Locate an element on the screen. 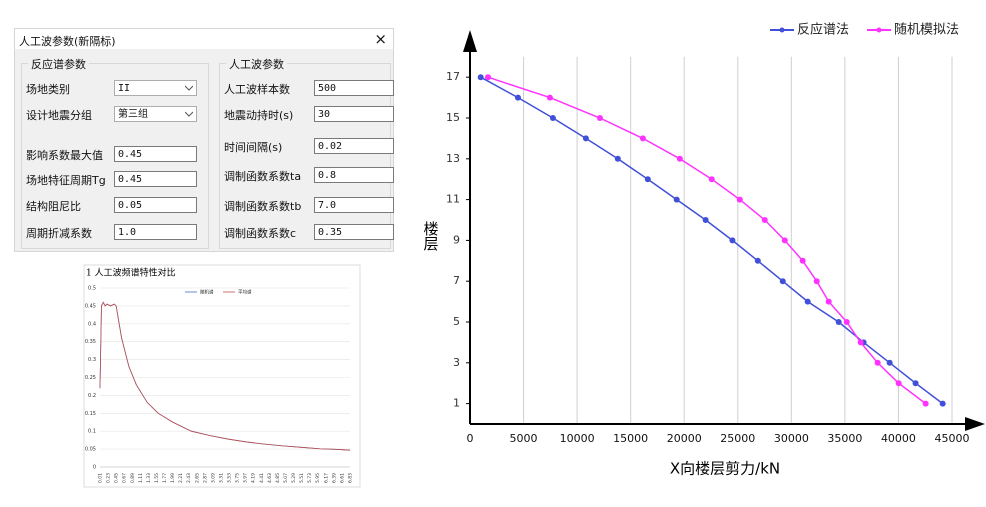  group-title: 反应谱参数 is located at coordinates (58, 64).